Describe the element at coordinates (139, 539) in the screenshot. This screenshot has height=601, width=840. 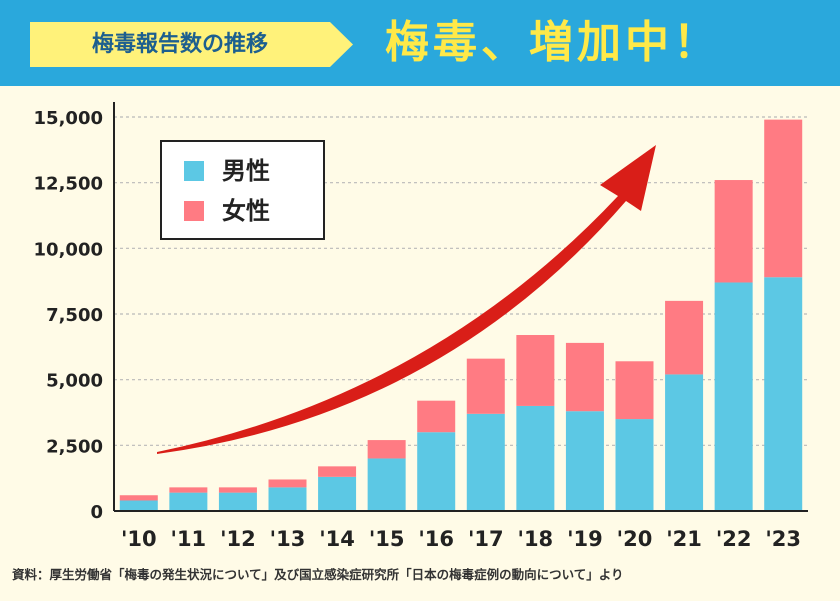
I see `x-tick-label: '10` at that location.